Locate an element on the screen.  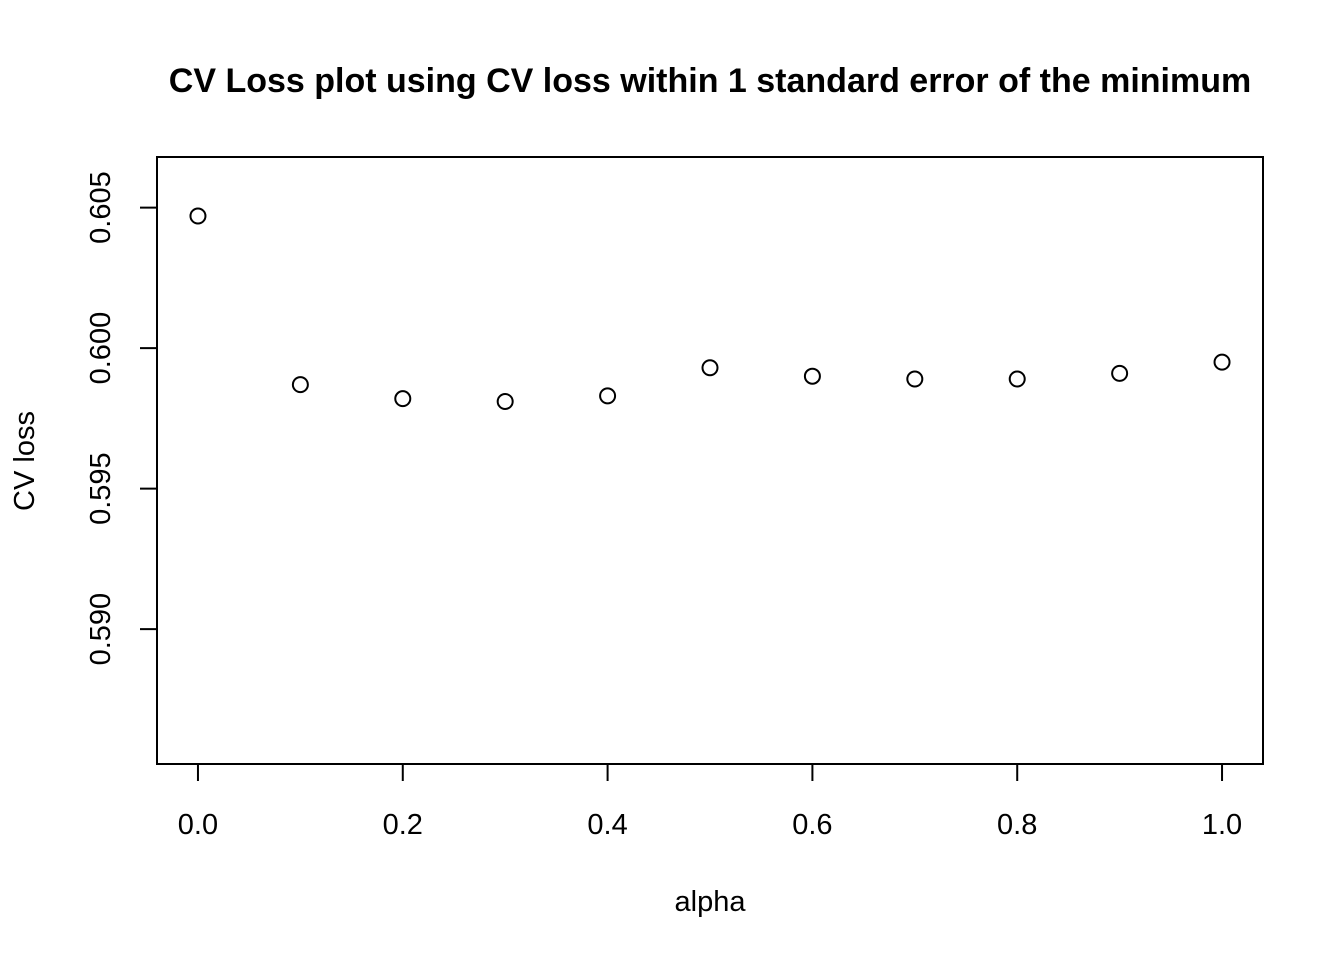
x-axis-label: alpha is located at coordinates (711, 902).